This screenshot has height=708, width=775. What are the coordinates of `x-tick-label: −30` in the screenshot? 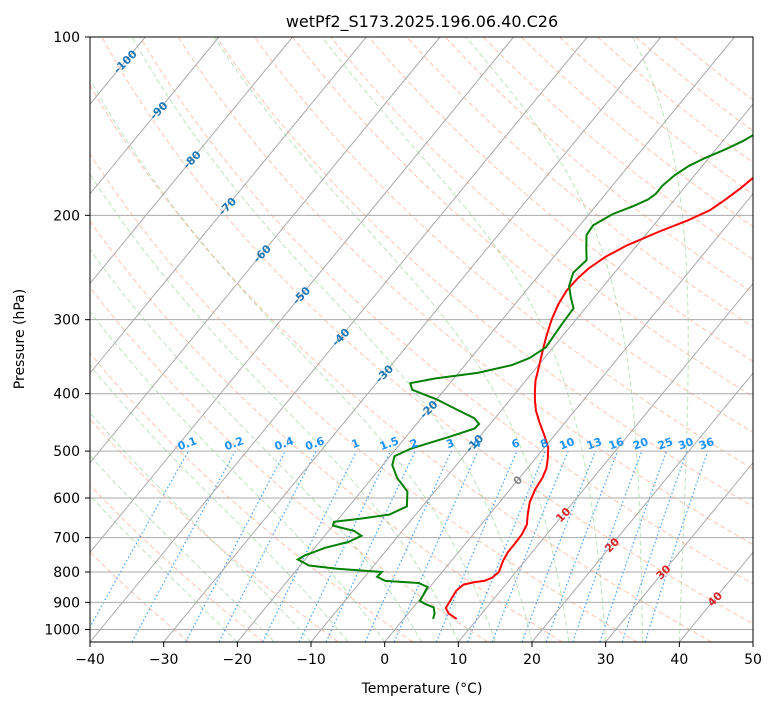 It's located at (164, 660).